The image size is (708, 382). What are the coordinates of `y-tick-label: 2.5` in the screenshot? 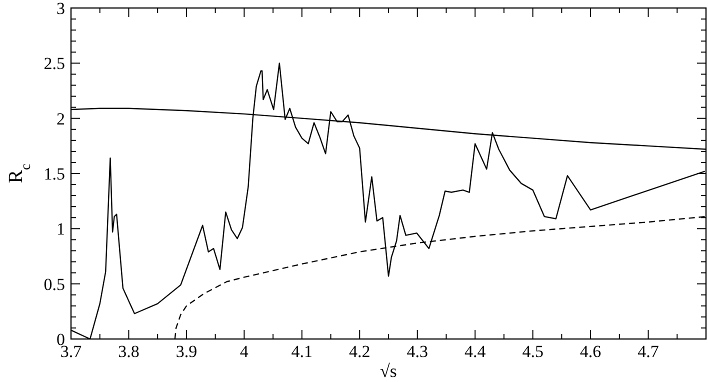 It's located at (54, 64).